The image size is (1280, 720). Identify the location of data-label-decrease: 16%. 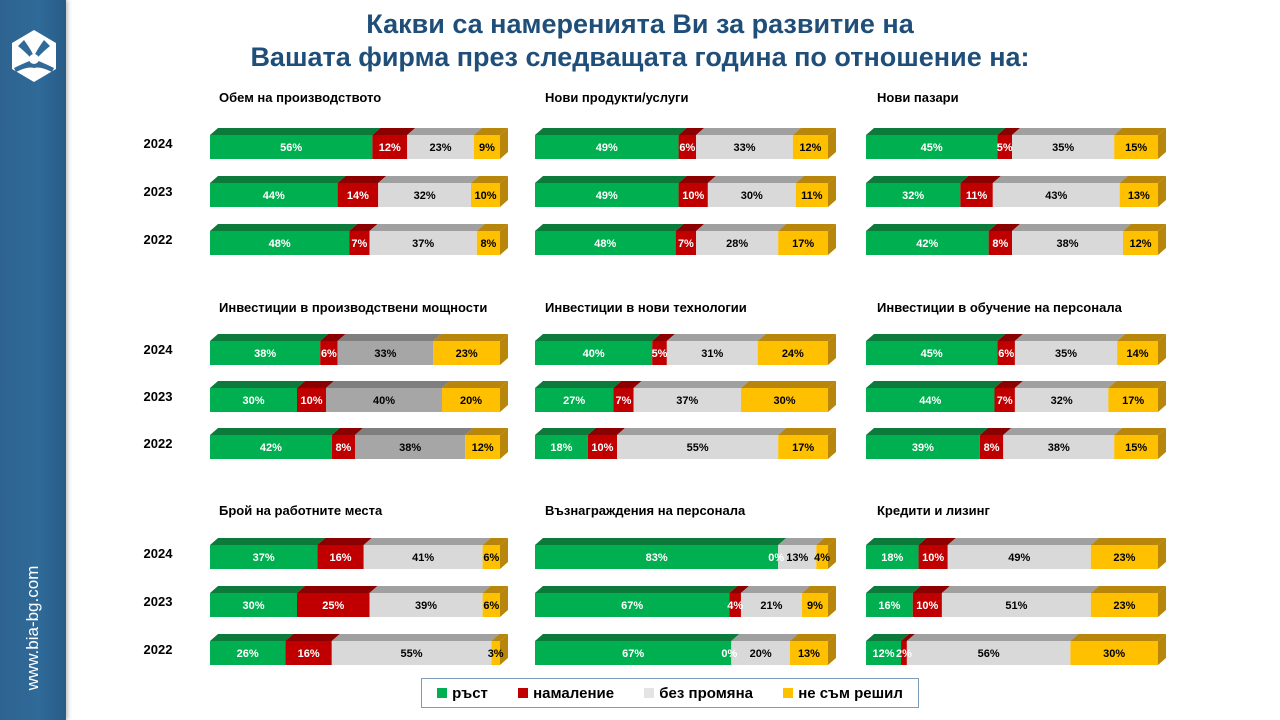
(340, 558).